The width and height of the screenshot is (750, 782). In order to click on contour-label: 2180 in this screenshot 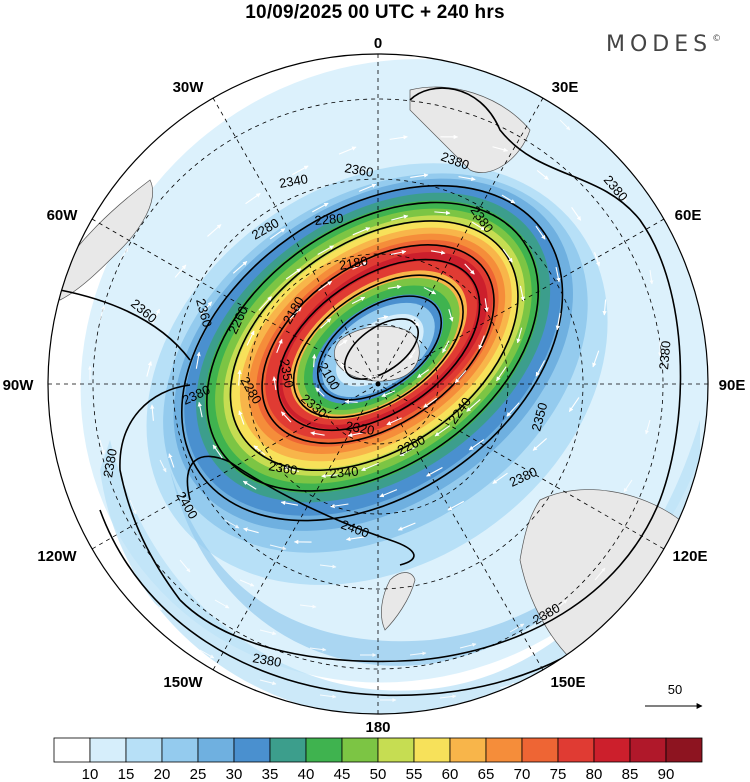, I will do `click(353, 263)`.